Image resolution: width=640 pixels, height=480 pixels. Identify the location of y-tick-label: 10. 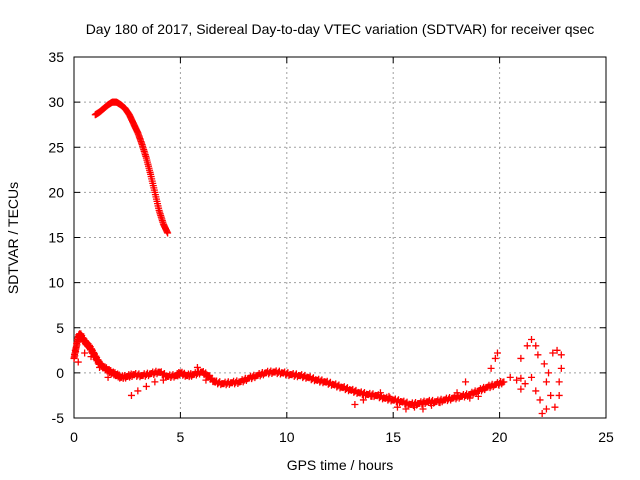
(56, 283).